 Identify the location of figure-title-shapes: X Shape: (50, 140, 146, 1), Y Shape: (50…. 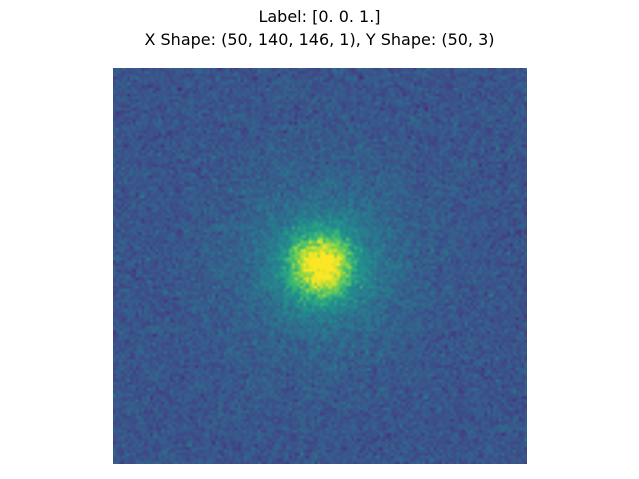
(319, 39).